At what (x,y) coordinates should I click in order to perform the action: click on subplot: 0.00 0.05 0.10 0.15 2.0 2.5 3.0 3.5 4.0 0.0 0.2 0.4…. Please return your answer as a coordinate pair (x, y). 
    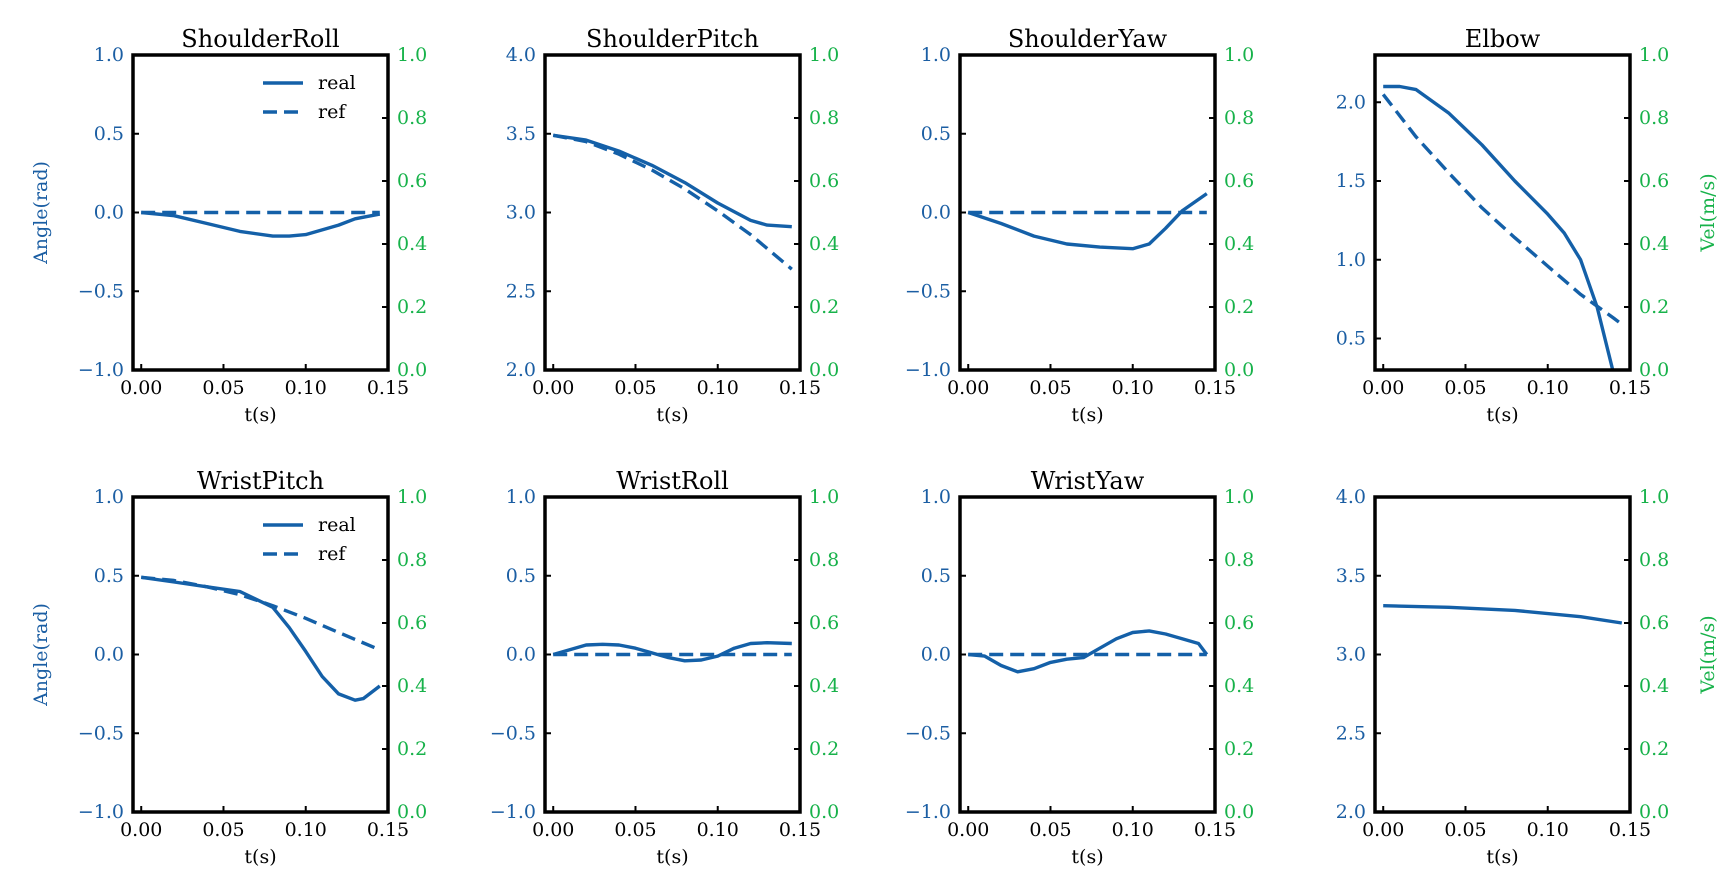
    Looking at the image, I should click on (1527, 677).